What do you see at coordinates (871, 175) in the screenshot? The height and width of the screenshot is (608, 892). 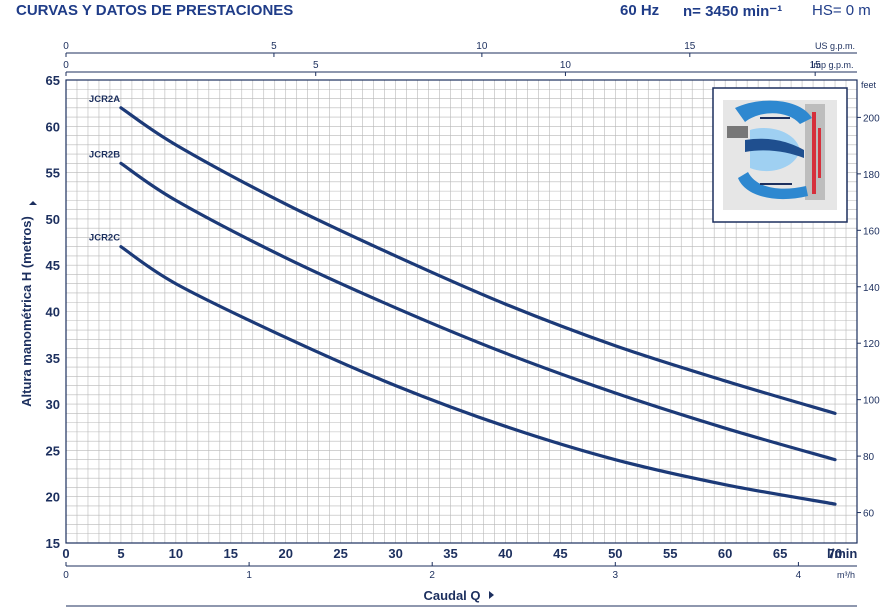 I see `feet-tick-label: 180` at bounding box center [871, 175].